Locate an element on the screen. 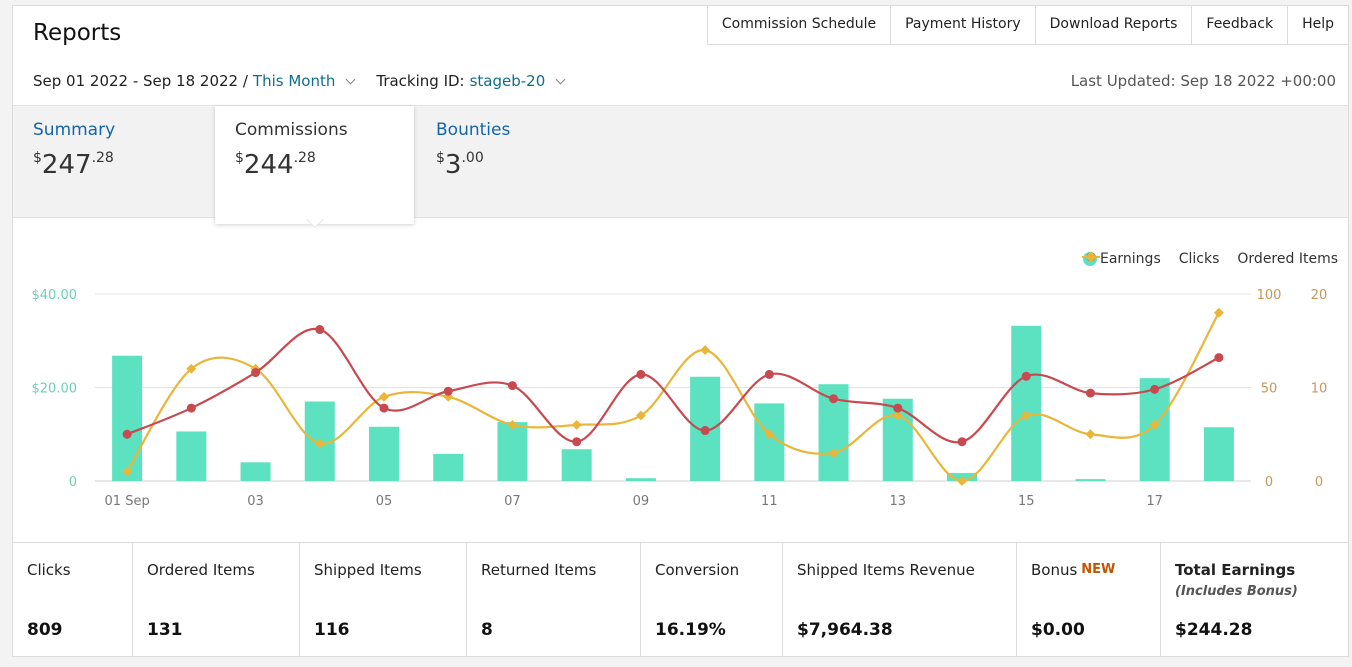 The width and height of the screenshot is (1352, 667). stat-bonus-value: $0.00 is located at coordinates (1058, 630).